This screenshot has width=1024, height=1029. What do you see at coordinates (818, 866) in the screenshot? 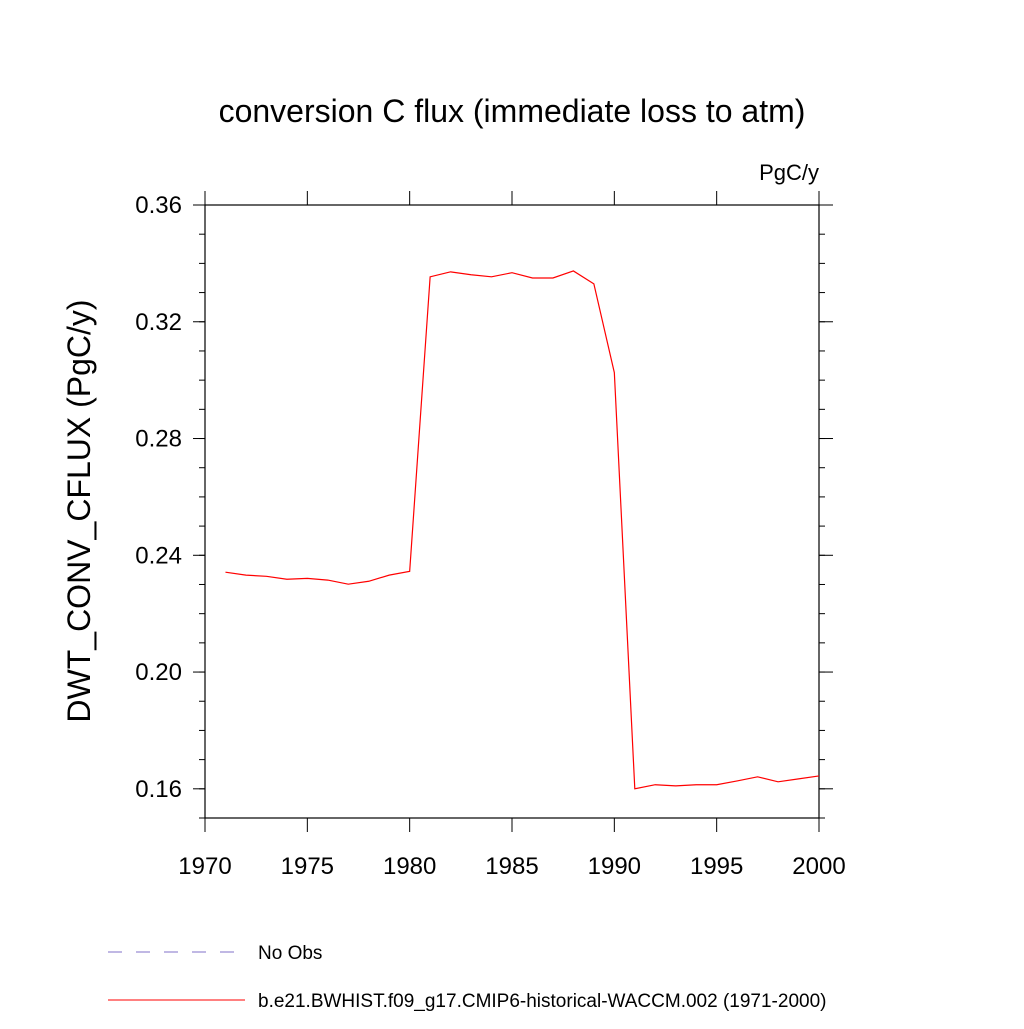
I see `x-tick-label: 2000` at bounding box center [818, 866].